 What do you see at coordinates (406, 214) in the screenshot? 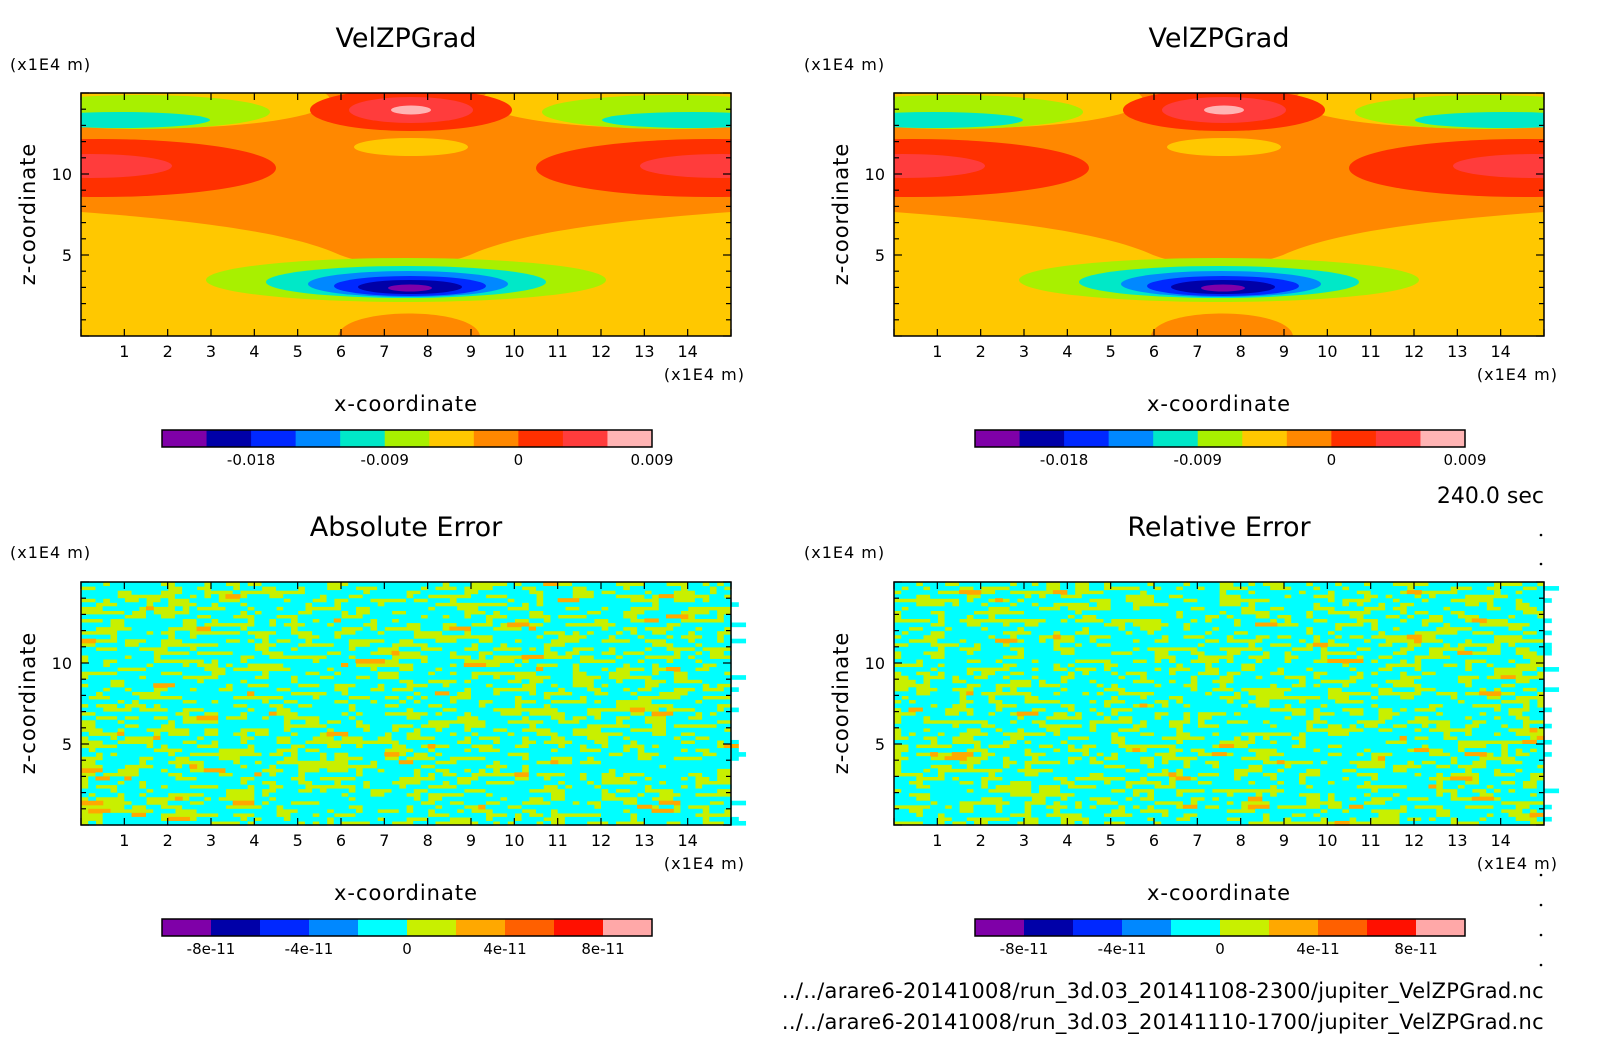
I see `tick-marks` at bounding box center [406, 214].